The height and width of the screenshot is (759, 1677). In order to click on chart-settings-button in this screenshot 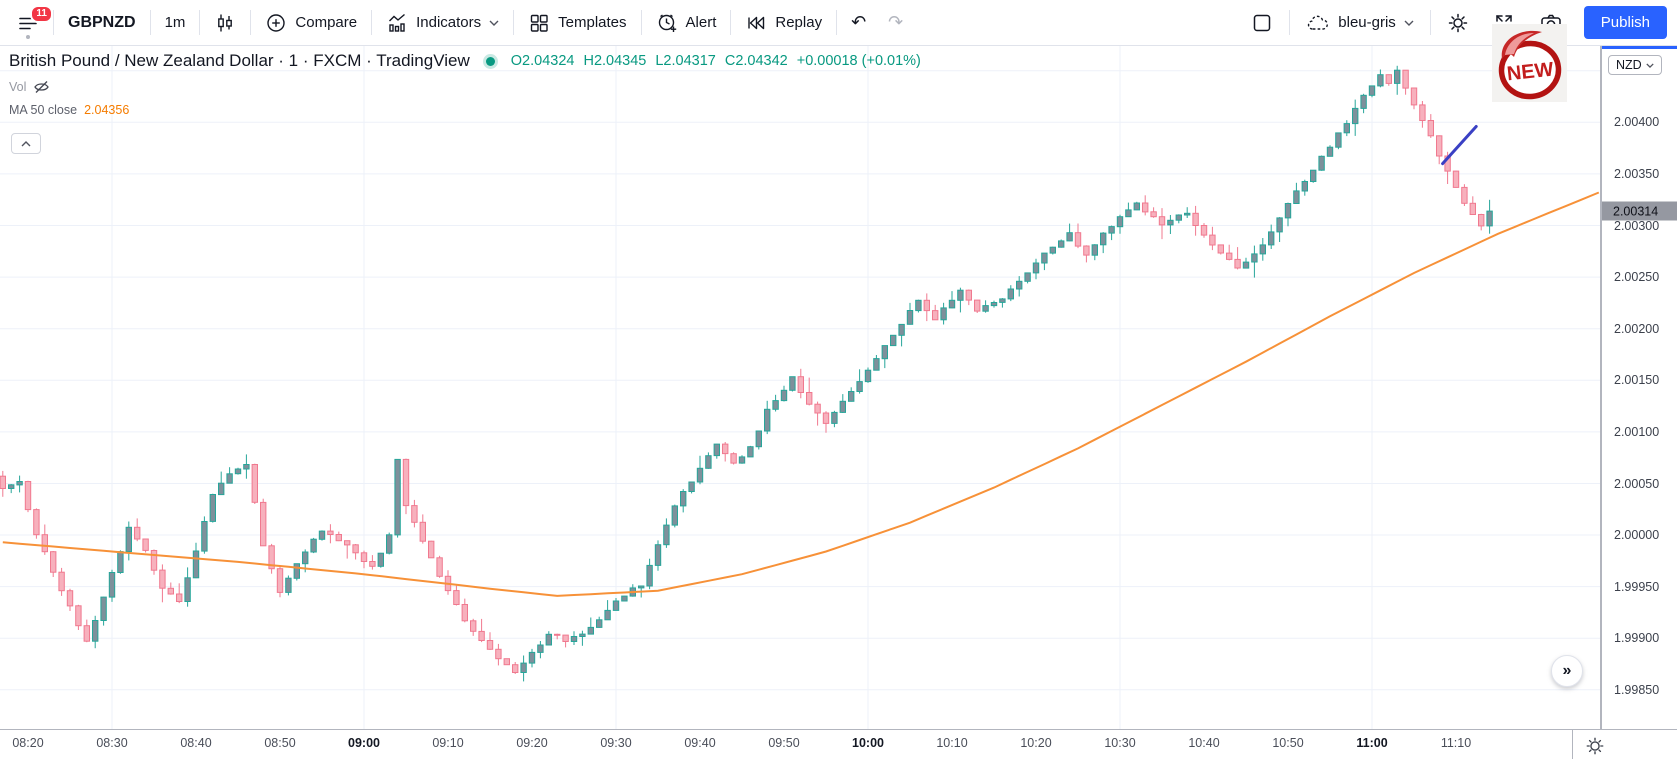, I will do `click(1458, 23)`.